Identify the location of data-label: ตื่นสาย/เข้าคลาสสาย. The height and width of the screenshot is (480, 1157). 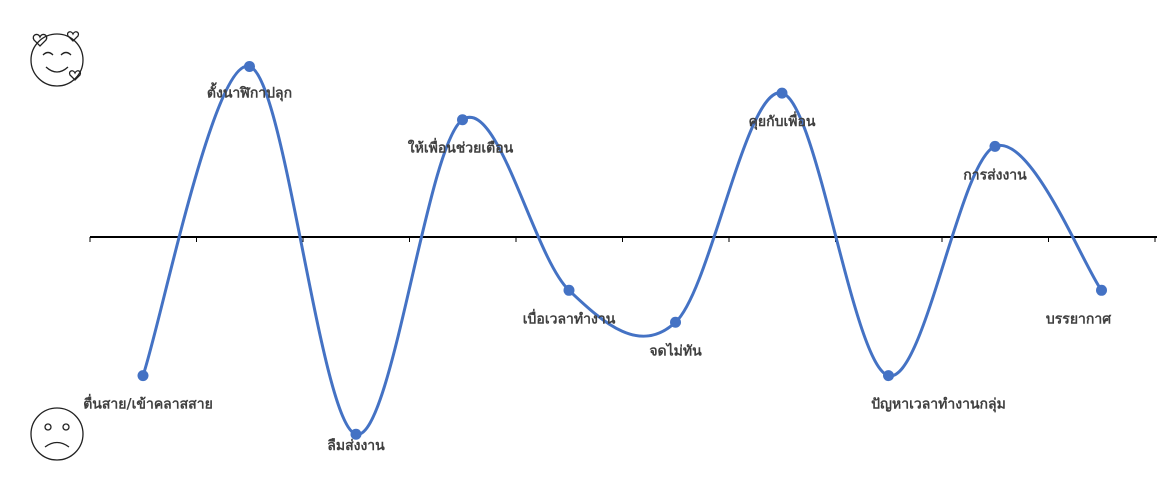
(148, 403).